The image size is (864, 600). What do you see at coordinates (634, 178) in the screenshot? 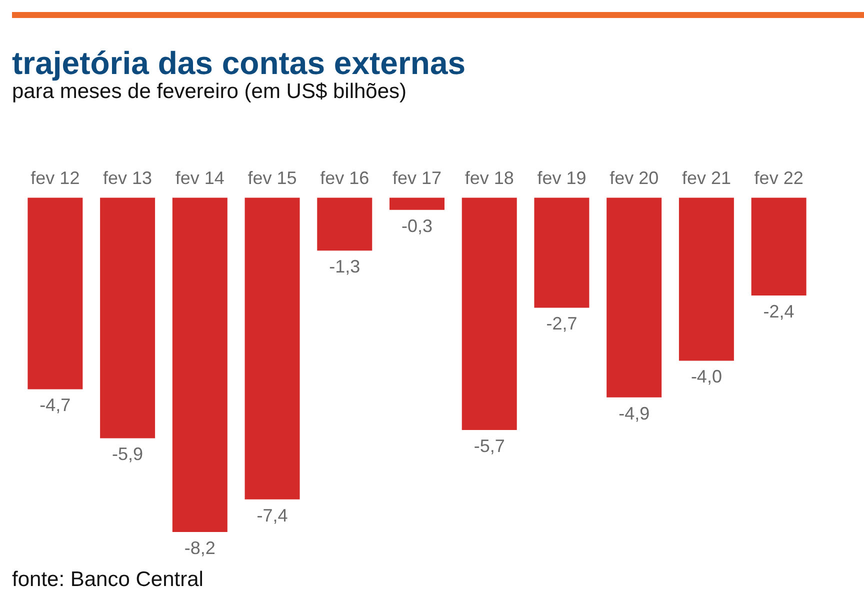
I see `x-tick-label: fev 20` at bounding box center [634, 178].